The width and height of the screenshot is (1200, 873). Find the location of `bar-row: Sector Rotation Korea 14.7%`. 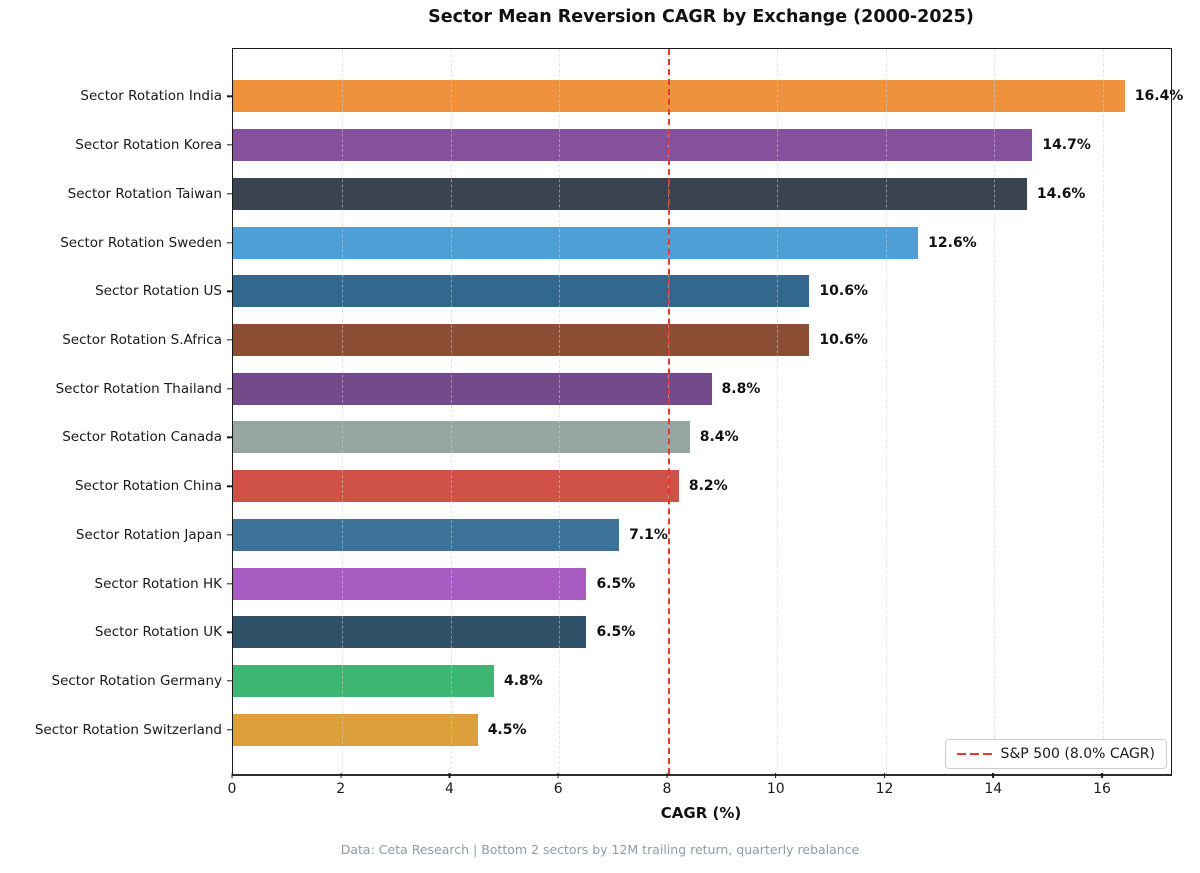

bar-row: Sector Rotation Korea 14.7% is located at coordinates (623, 145).